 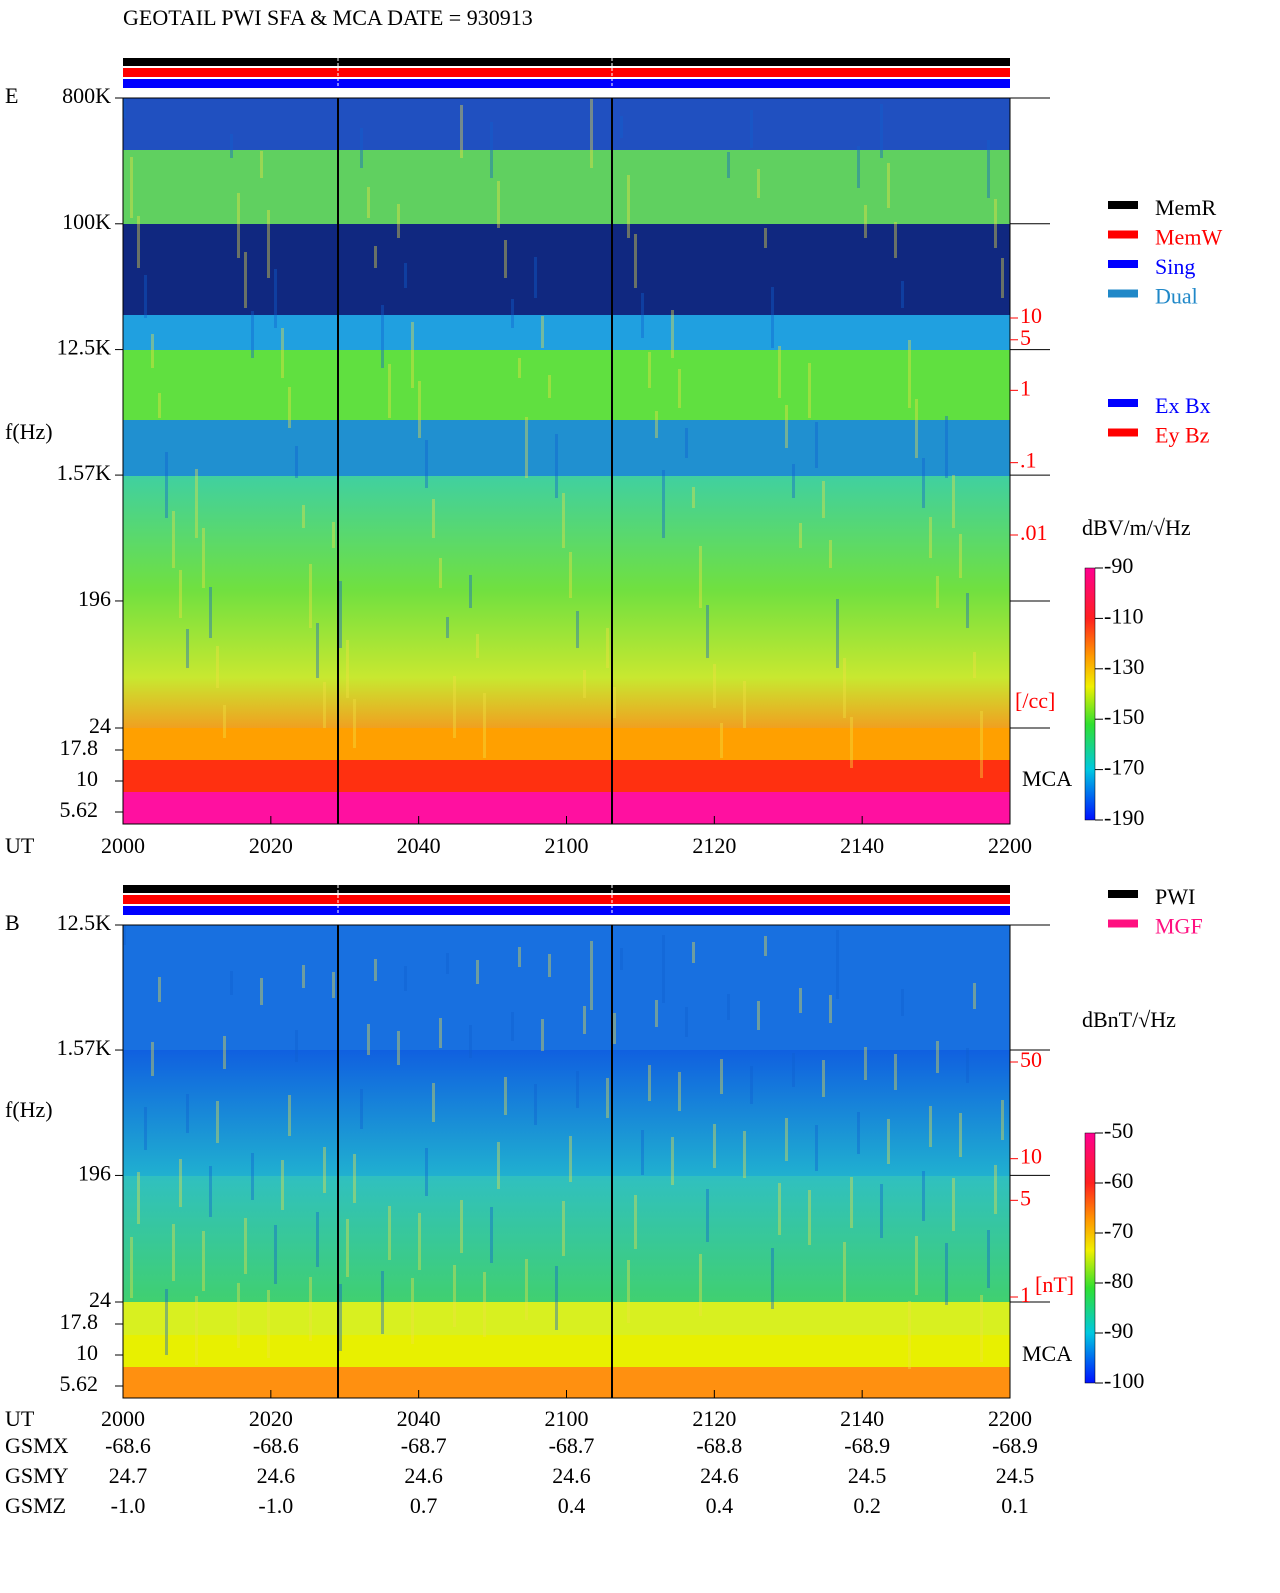 What do you see at coordinates (37, 1475) in the screenshot?
I see `orbit-row-label: GSMY` at bounding box center [37, 1475].